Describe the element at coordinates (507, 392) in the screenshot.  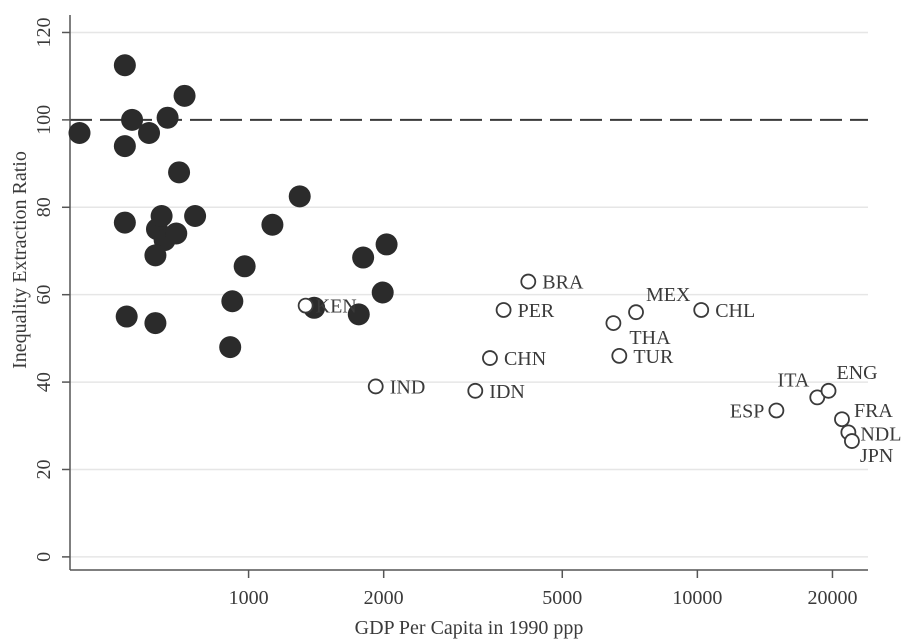
I see `point-label: IDN` at that location.